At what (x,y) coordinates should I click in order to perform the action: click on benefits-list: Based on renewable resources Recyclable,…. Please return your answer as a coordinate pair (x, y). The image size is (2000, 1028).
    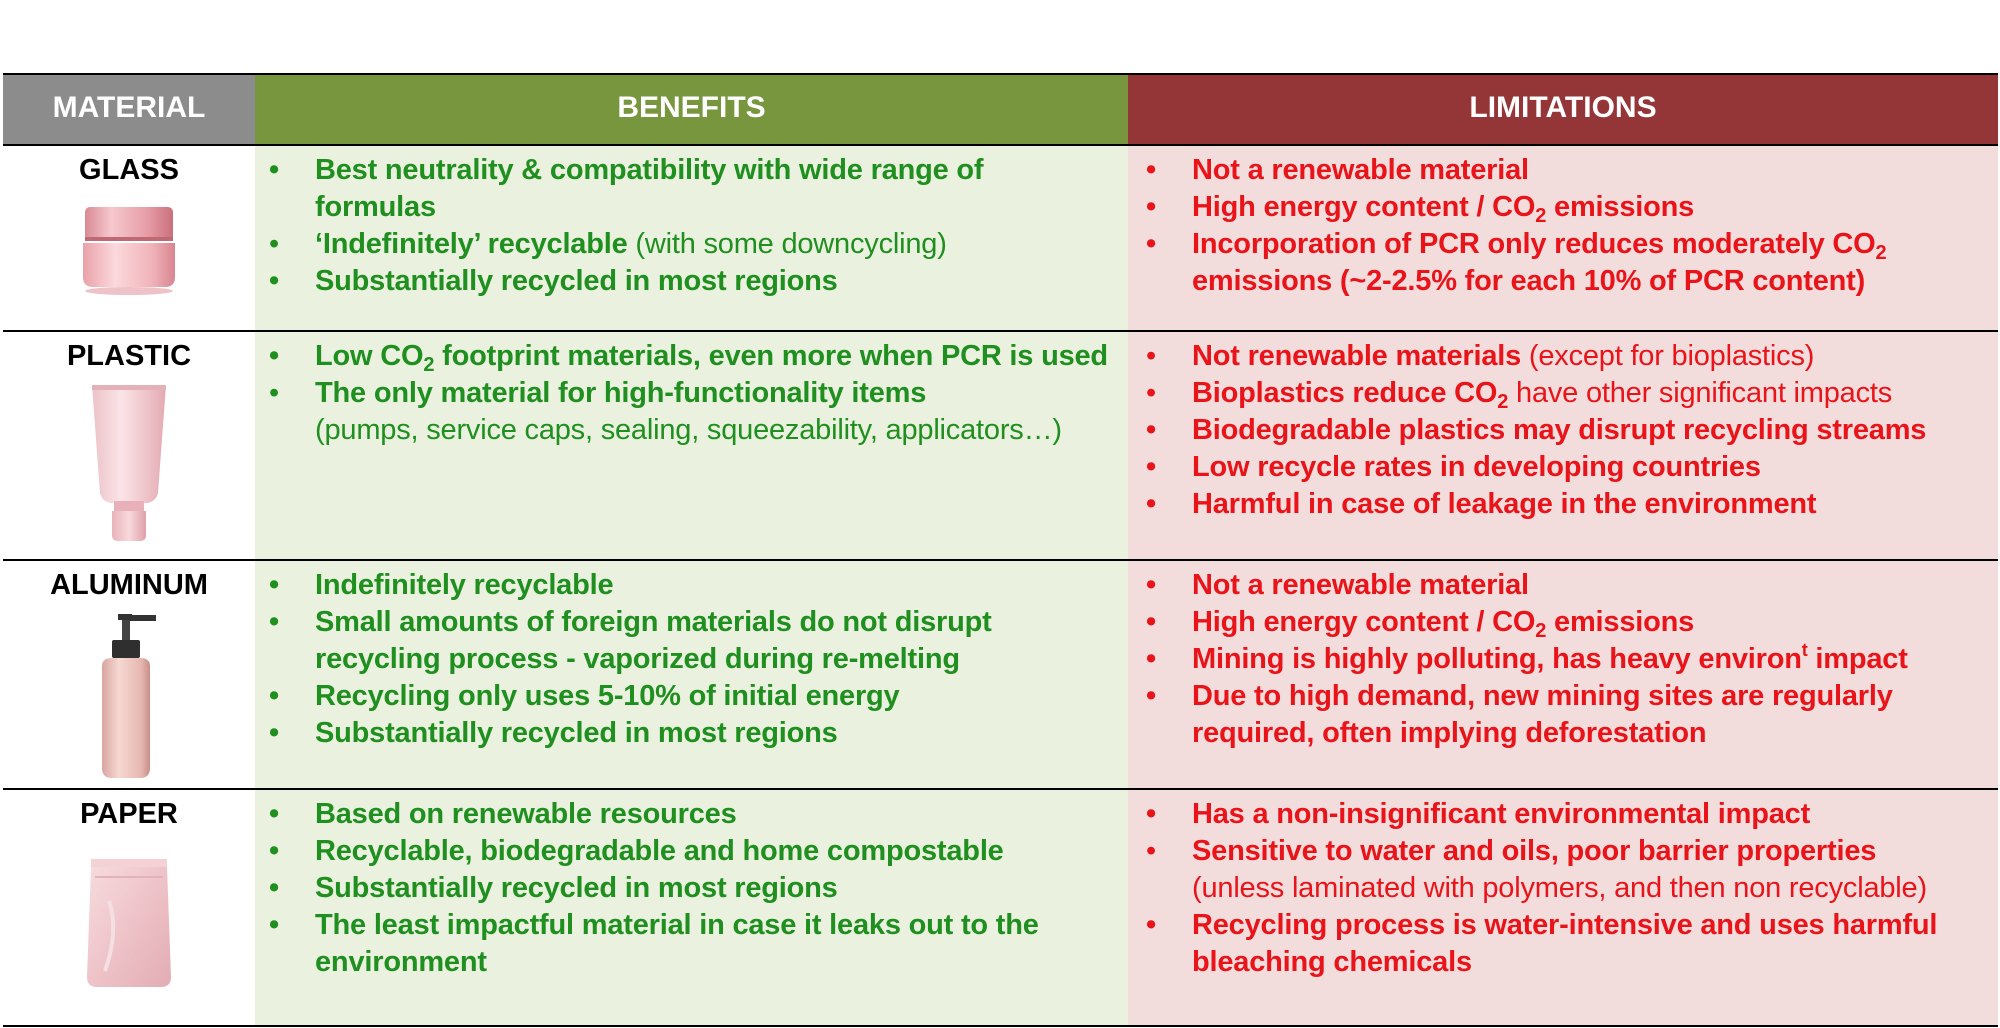
    Looking at the image, I should click on (687, 888).